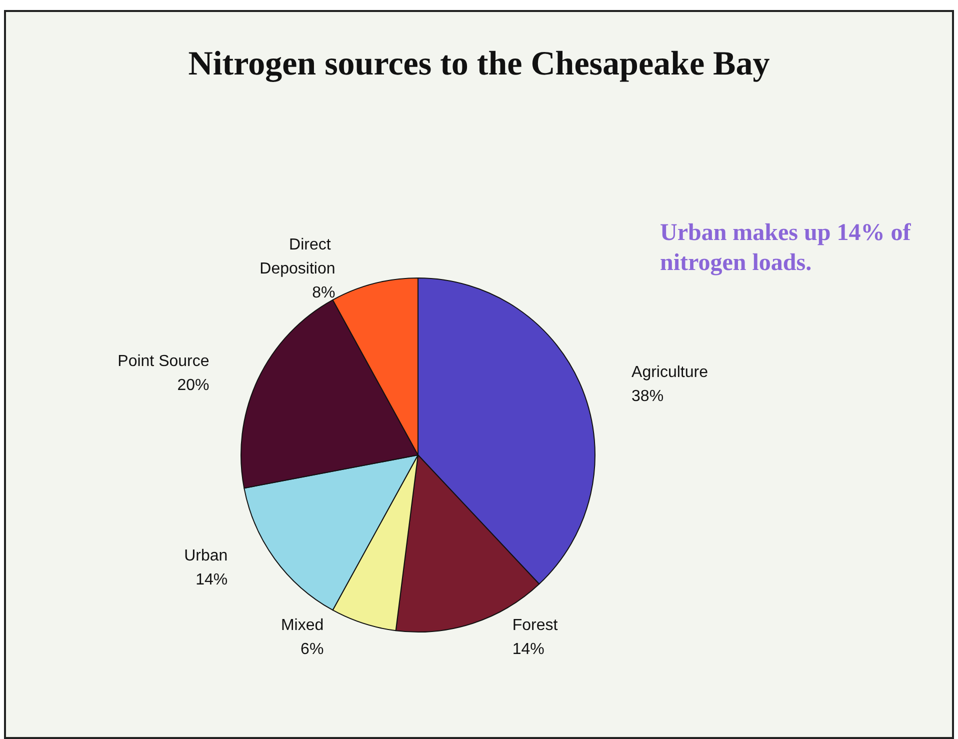 The image size is (958, 739). Describe the element at coordinates (479, 64) in the screenshot. I see `chart-title: Nitrogen sources to the Chesapeake Bay` at that location.